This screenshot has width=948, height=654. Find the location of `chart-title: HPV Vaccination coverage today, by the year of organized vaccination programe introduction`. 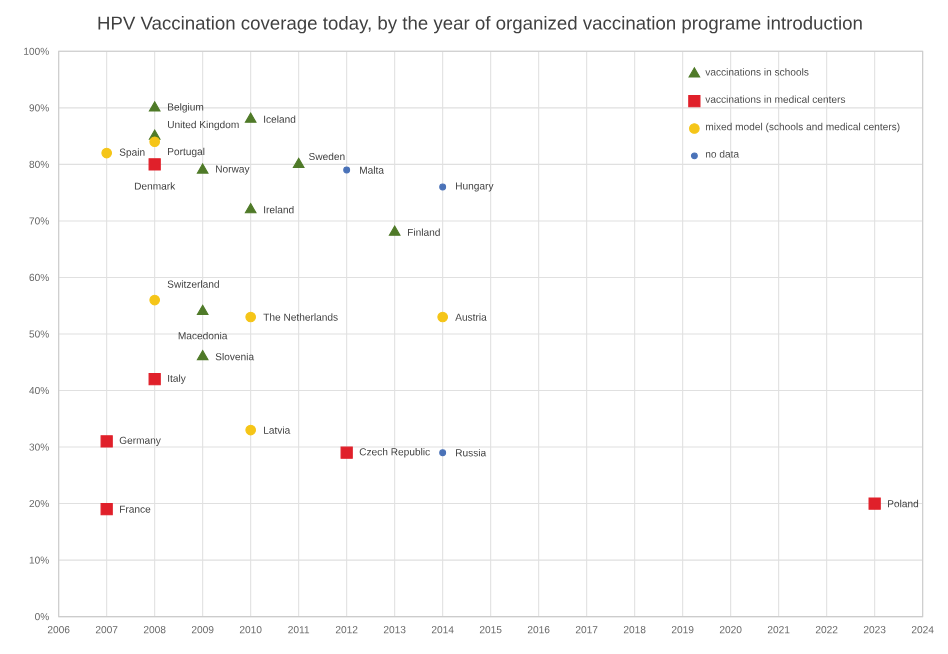

chart-title: HPV Vaccination coverage today, by the year of organized vaccination programe introduction is located at coordinates (480, 24).